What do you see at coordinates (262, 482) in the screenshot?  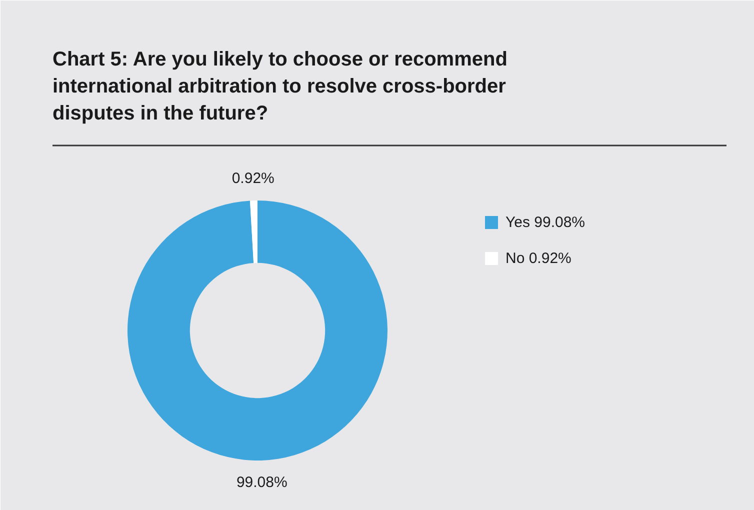 I see `data-label: 99.08%` at bounding box center [262, 482].